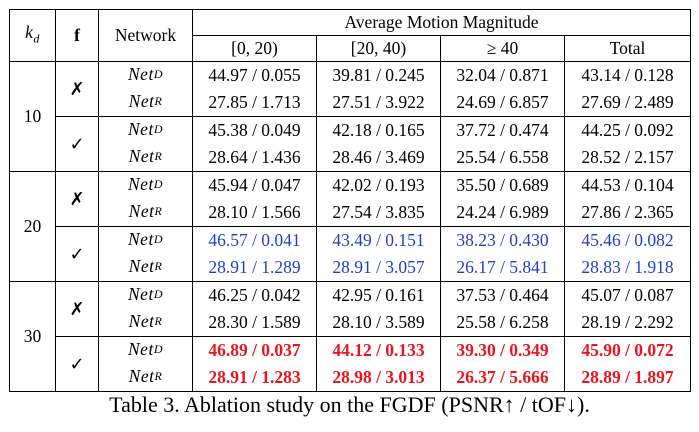 The height and width of the screenshot is (432, 699). I want to click on metric-cell: 32.04 / 0.871, so click(502, 75).